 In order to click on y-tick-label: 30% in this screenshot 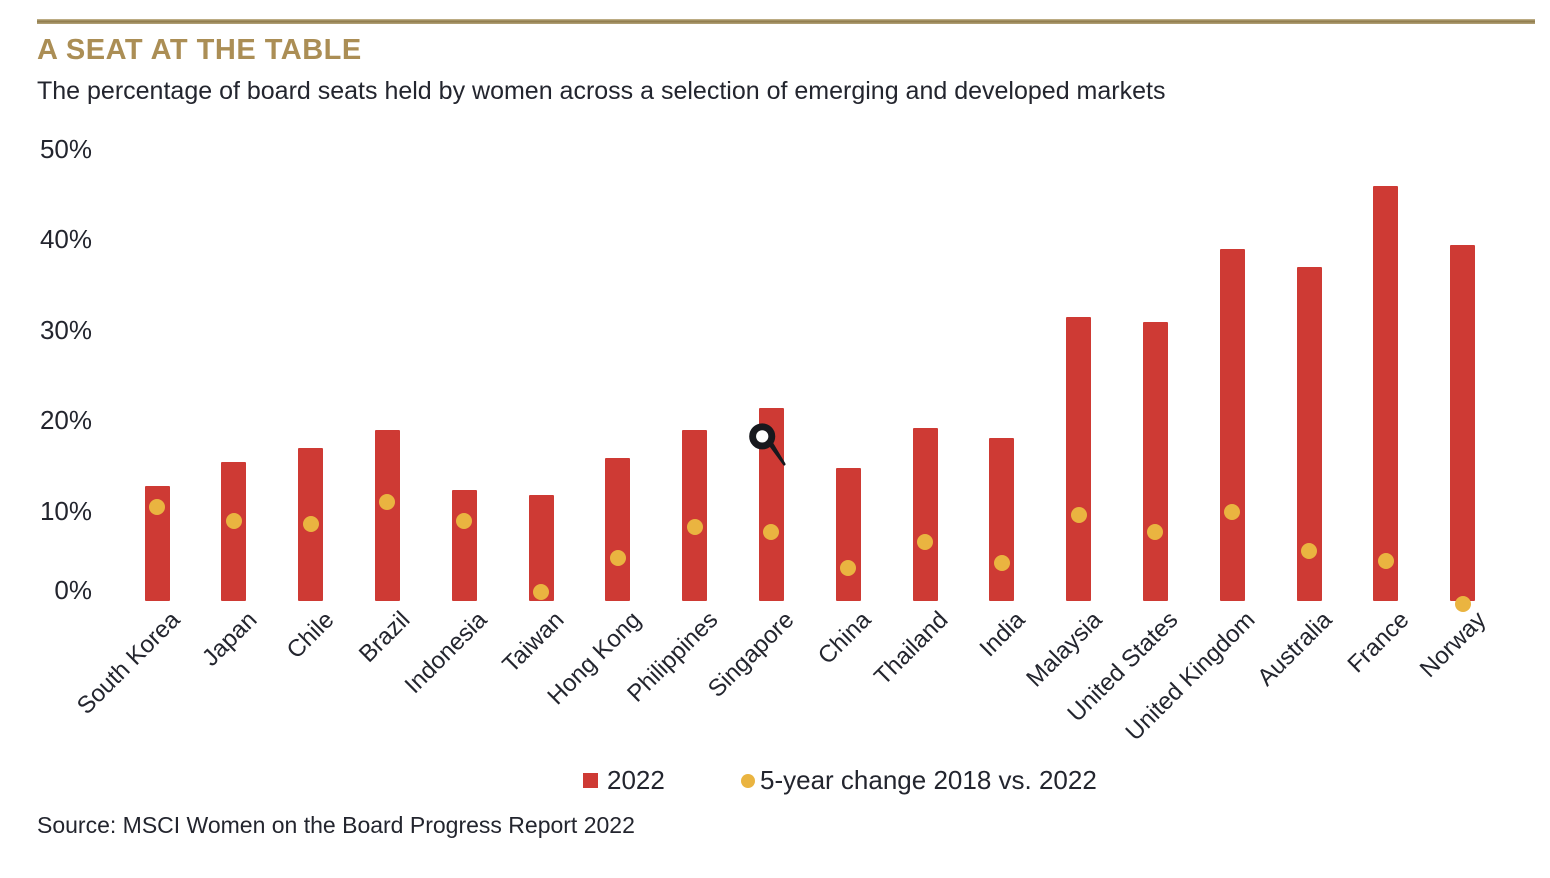, I will do `click(65, 329)`.